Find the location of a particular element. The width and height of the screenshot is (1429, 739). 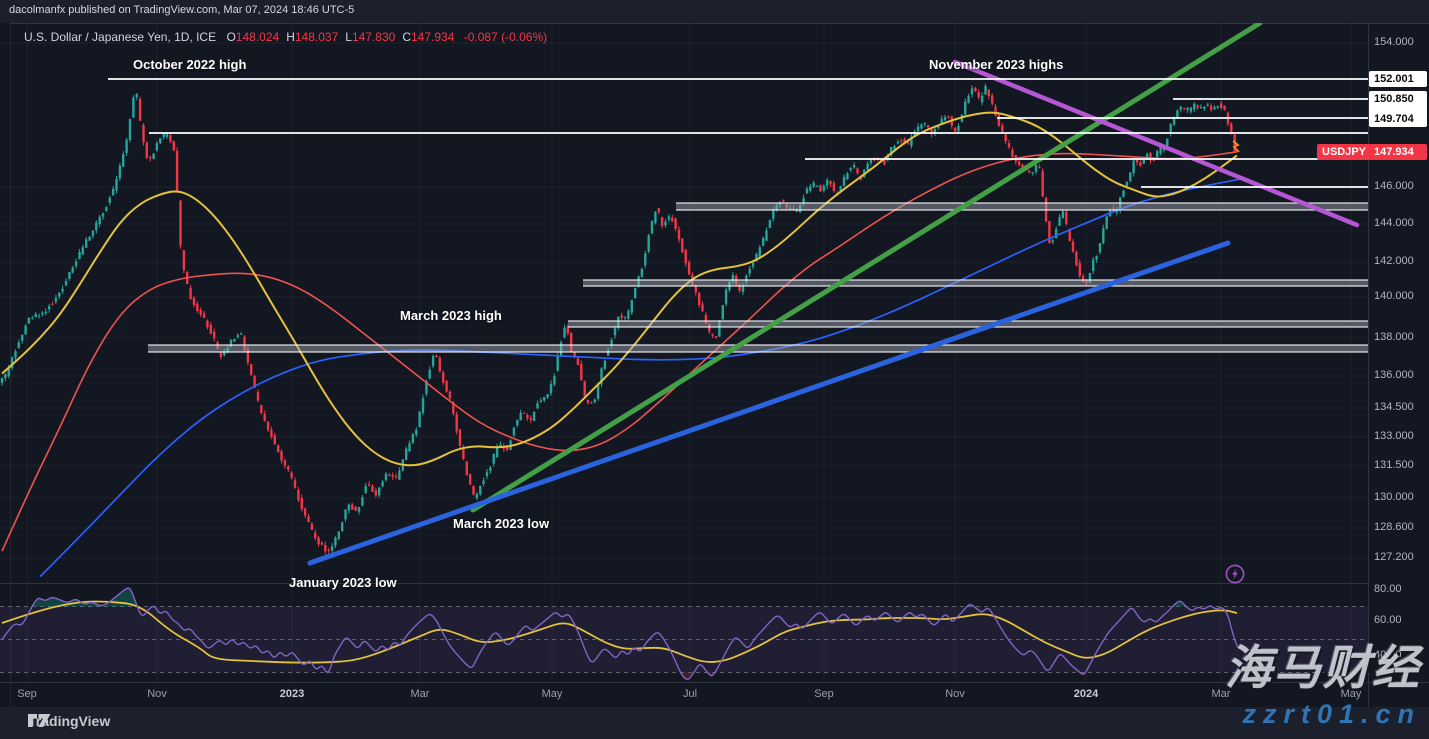

annotation-march-2023-high: March 2023 high is located at coordinates (451, 315).